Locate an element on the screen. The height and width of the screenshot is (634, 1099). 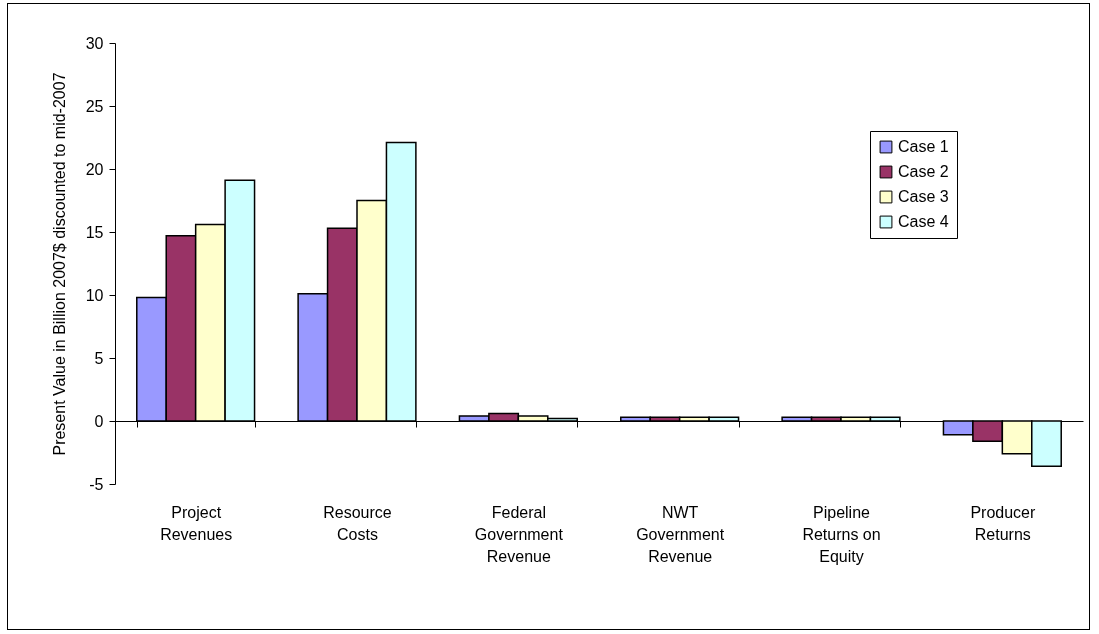
legend-label: Case 4 is located at coordinates (923, 221).